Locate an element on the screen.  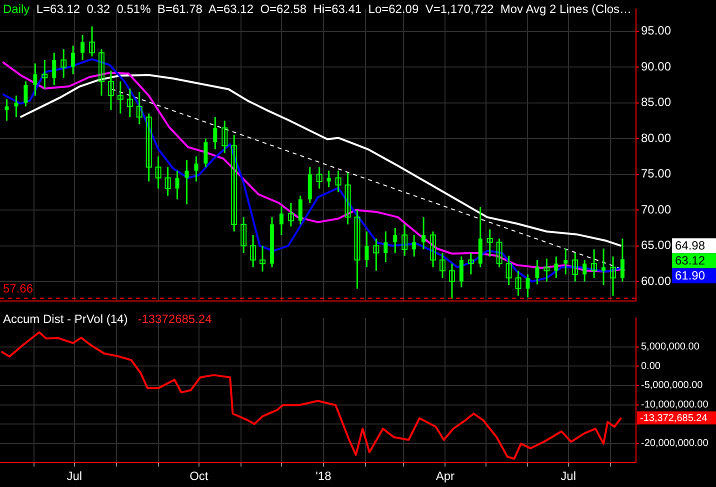
y-tick-label: 70.00 is located at coordinates (656, 209).